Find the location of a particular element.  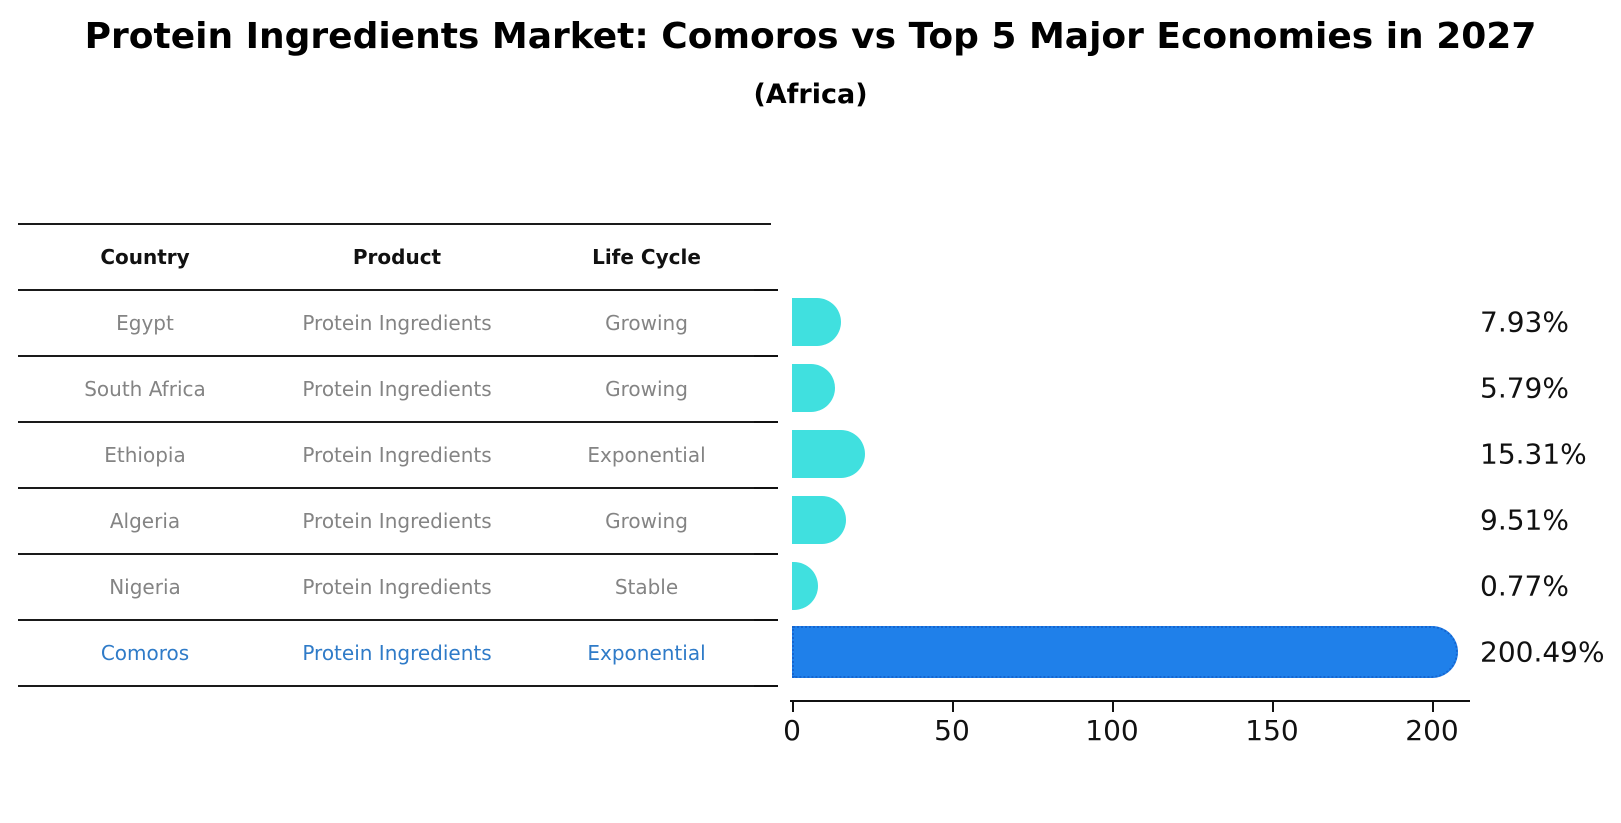

bar-ethiopia is located at coordinates (828, 454).